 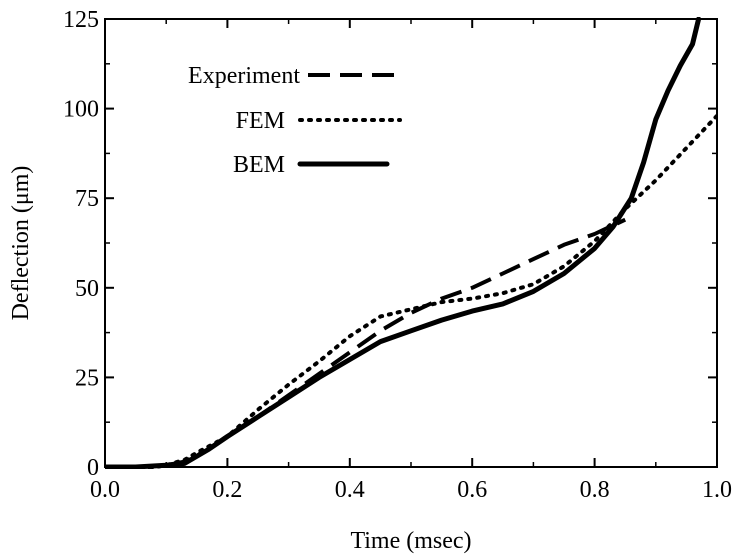 What do you see at coordinates (81, 110) in the screenshot?
I see `y-tick-label: 100` at bounding box center [81, 110].